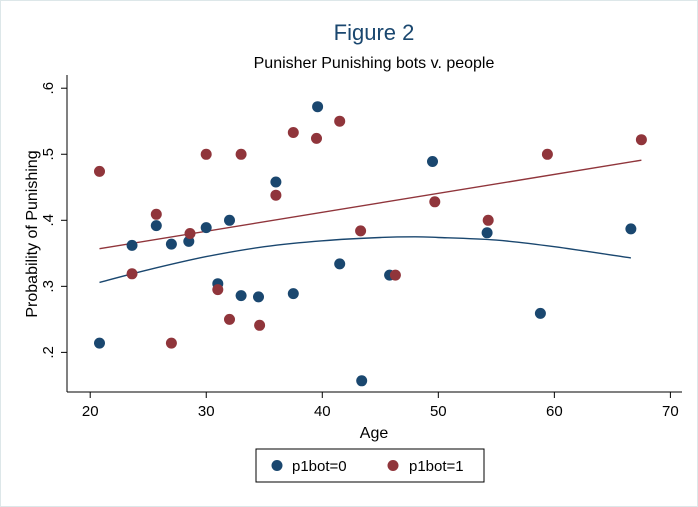 This screenshot has width=698, height=507. Describe the element at coordinates (322, 411) in the screenshot. I see `x-tick-label: 40` at that location.